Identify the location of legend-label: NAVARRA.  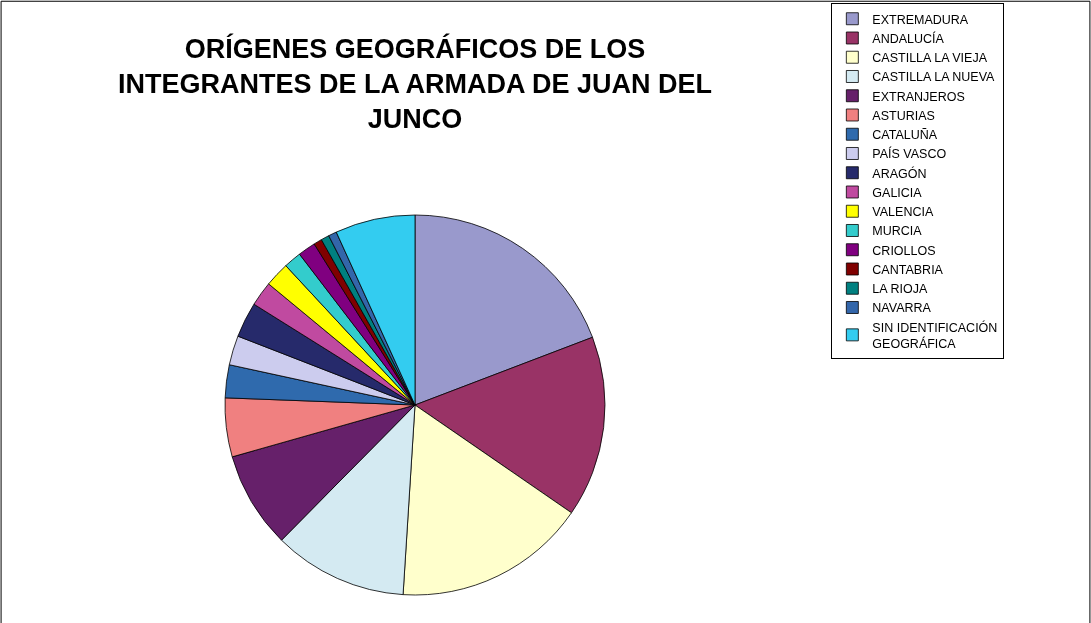
(902, 308).